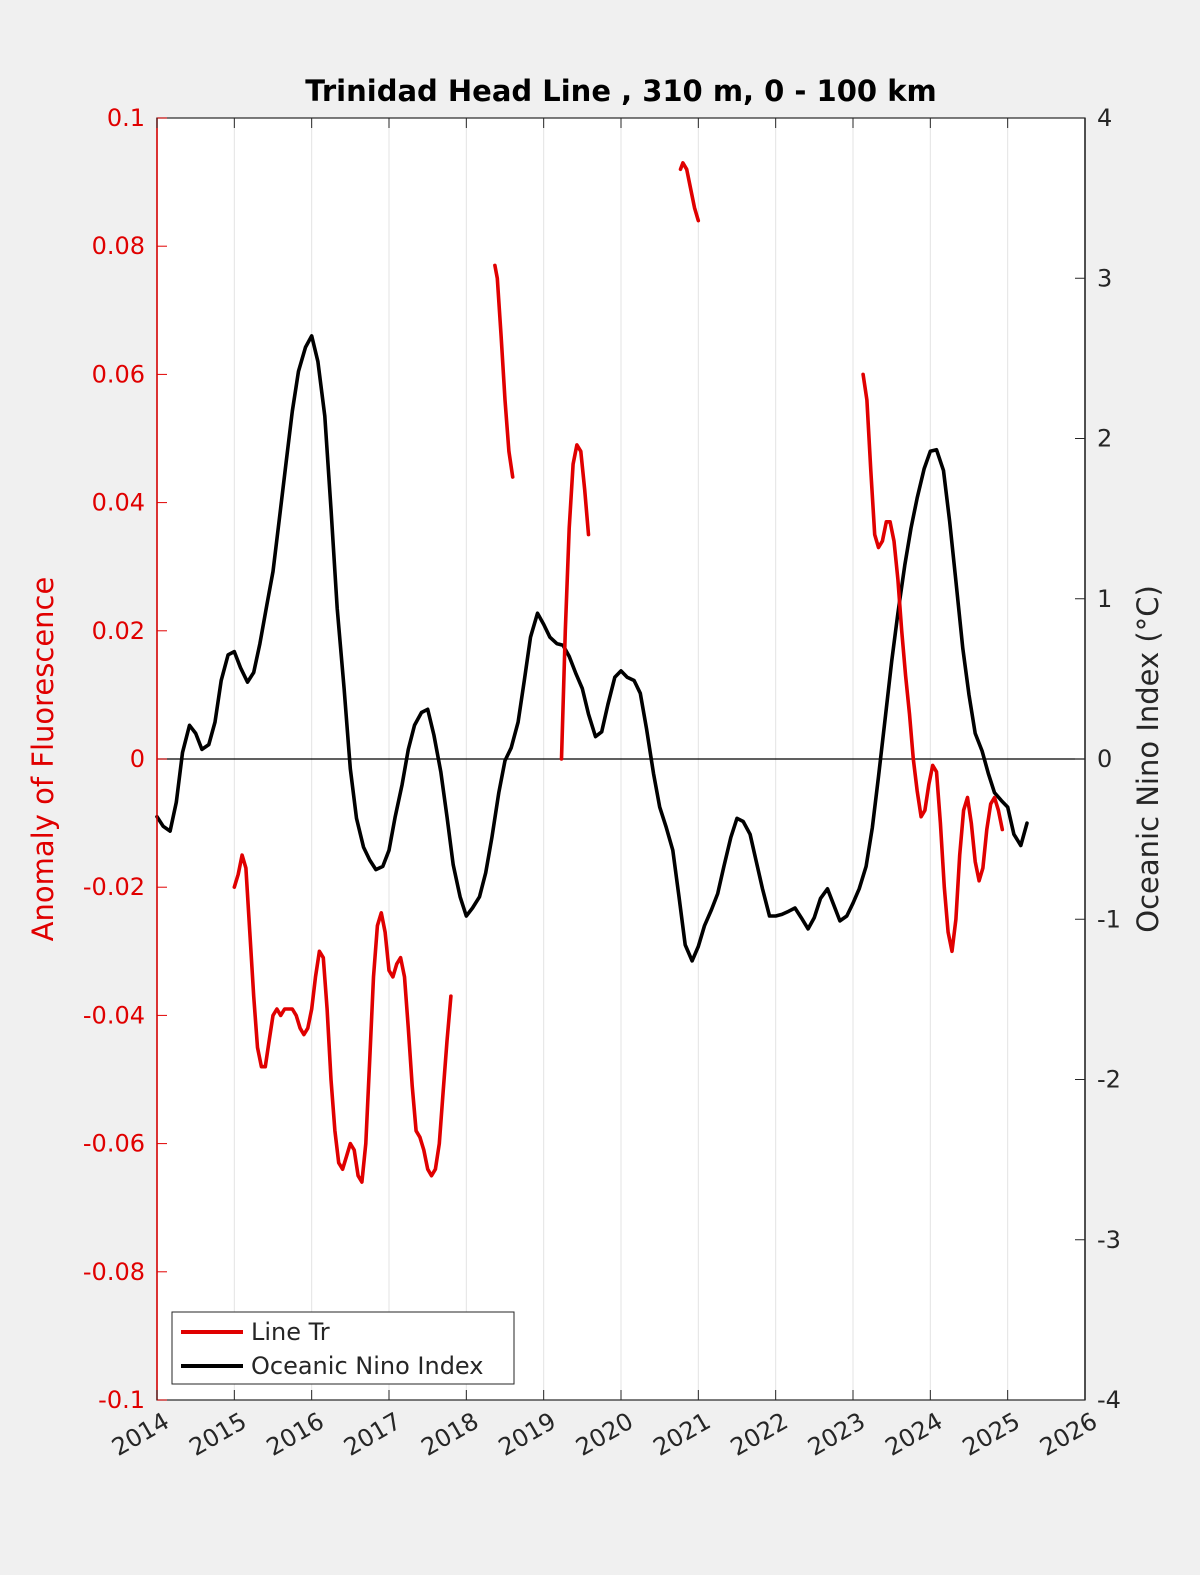  What do you see at coordinates (114, 1144) in the screenshot?
I see `y-left-tick-label: -0.06` at bounding box center [114, 1144].